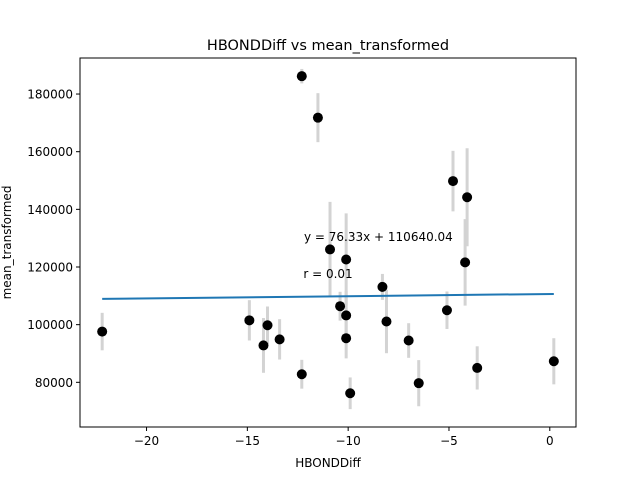 The height and width of the screenshot is (480, 640). I want to click on y-axis-label: mean_transformed, so click(7, 243).